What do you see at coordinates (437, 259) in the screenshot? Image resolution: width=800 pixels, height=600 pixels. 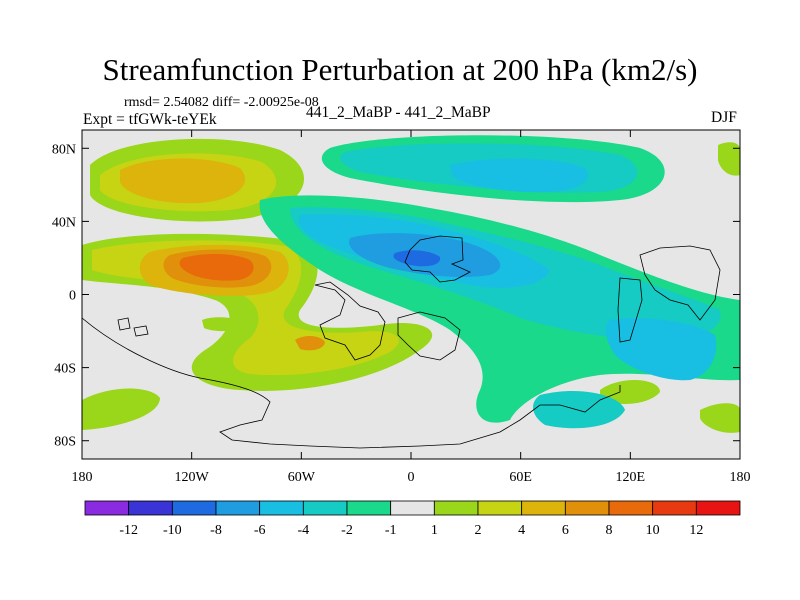 I see `coast-namerica` at bounding box center [437, 259].